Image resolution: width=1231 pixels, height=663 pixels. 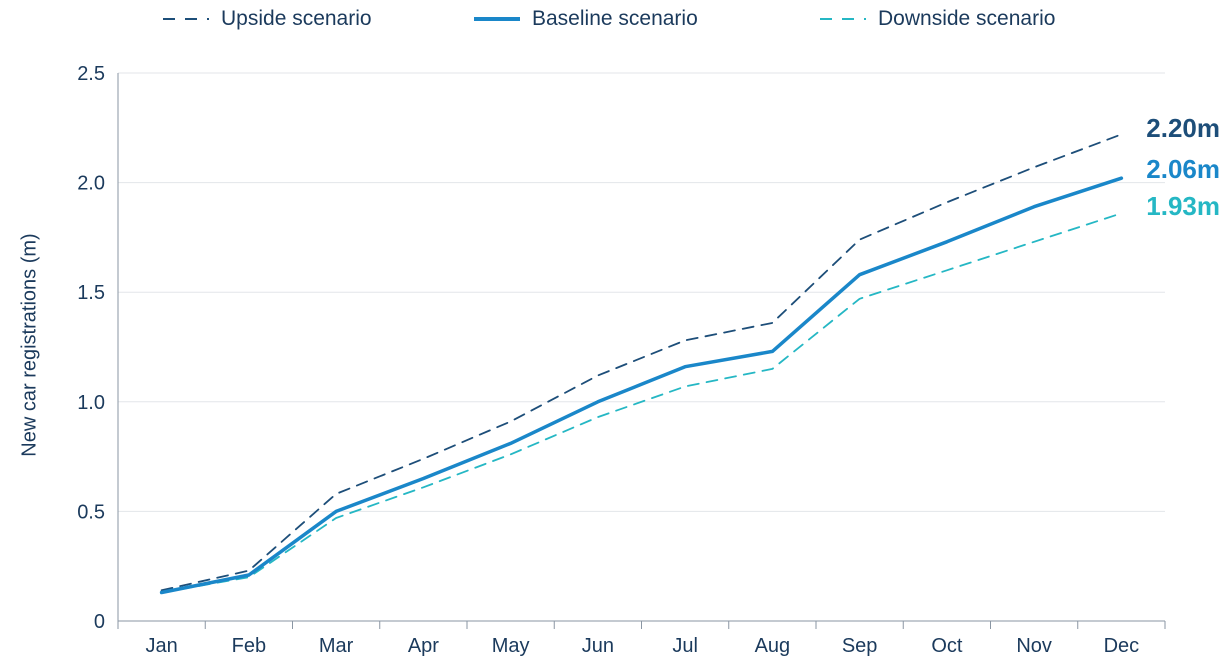 I want to click on y-tick-label: 1.0, so click(x=91, y=403).